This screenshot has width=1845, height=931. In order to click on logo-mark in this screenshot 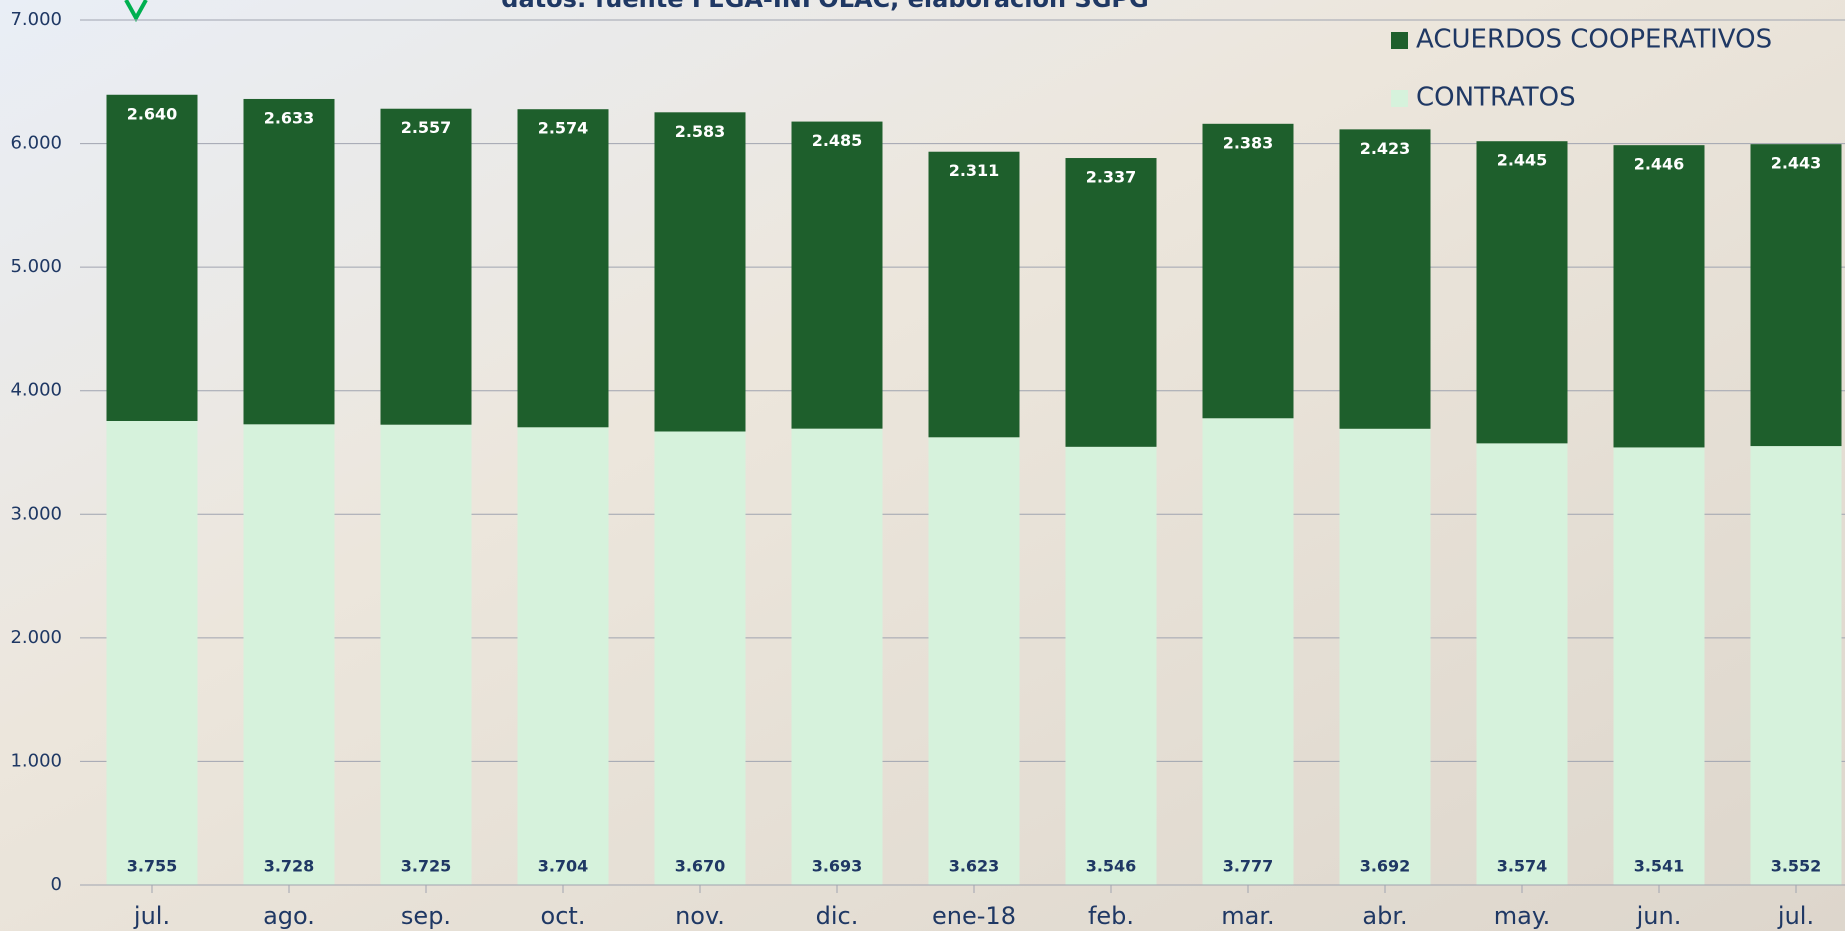, I will do `click(136, 11)`.